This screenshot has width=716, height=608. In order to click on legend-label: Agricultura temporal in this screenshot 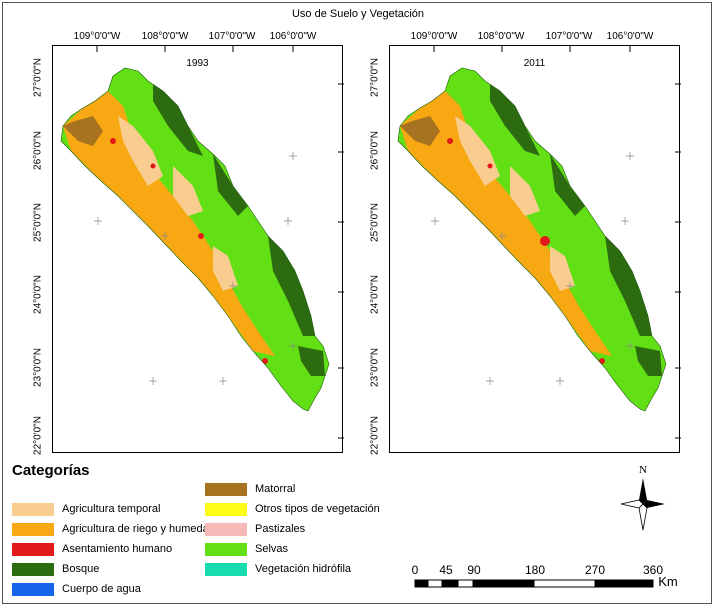, I will do `click(111, 509)`.